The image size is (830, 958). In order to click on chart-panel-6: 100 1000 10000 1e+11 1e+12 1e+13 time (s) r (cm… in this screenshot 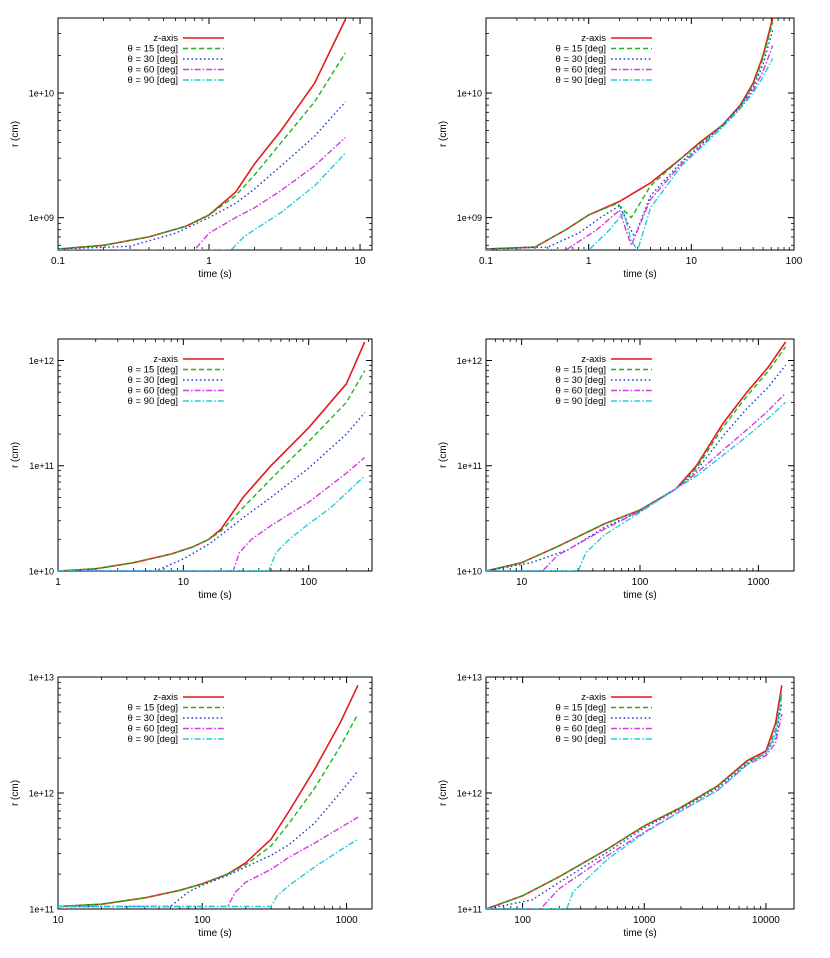, I will do `click(616, 806)`.